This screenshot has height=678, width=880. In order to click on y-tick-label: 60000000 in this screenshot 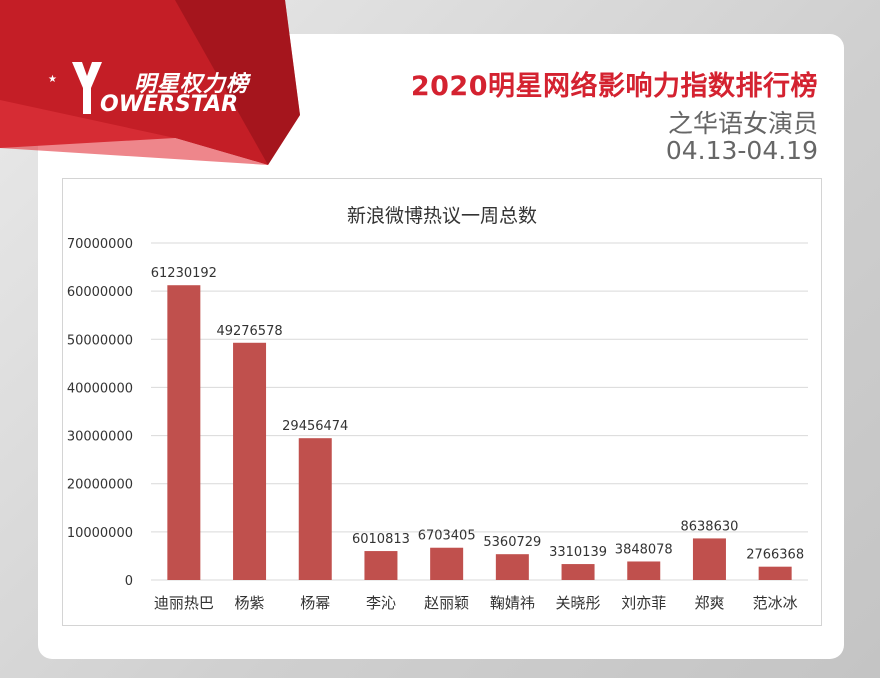, I will do `click(100, 292)`.